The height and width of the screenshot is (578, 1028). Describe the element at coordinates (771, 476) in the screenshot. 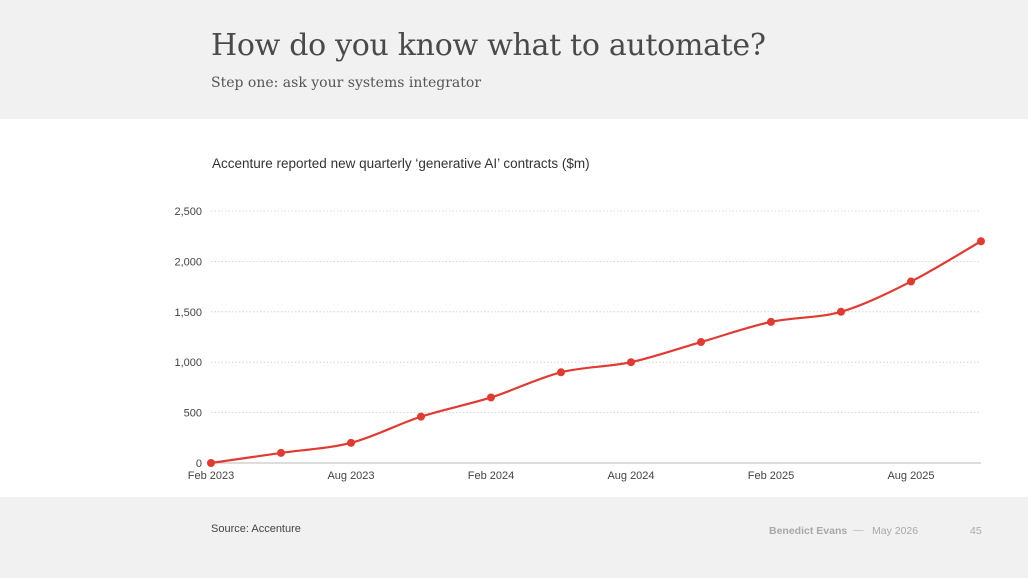

I see `x-tick-label: Feb 2025` at that location.